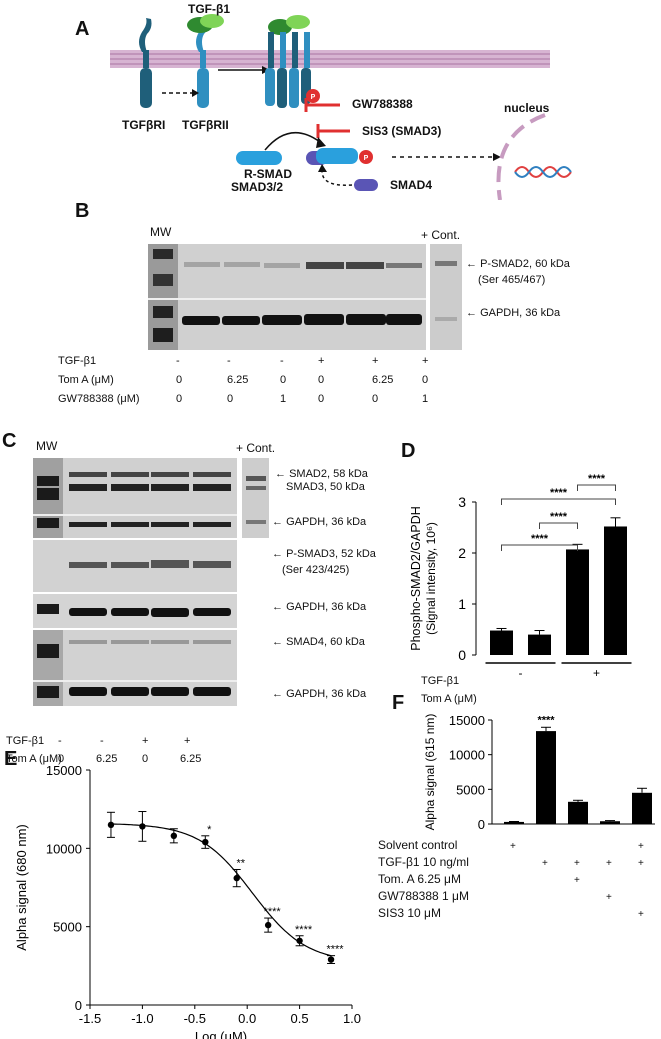  What do you see at coordinates (441, 235) in the screenshot?
I see `cont-label-b: + Cont.` at bounding box center [441, 235].